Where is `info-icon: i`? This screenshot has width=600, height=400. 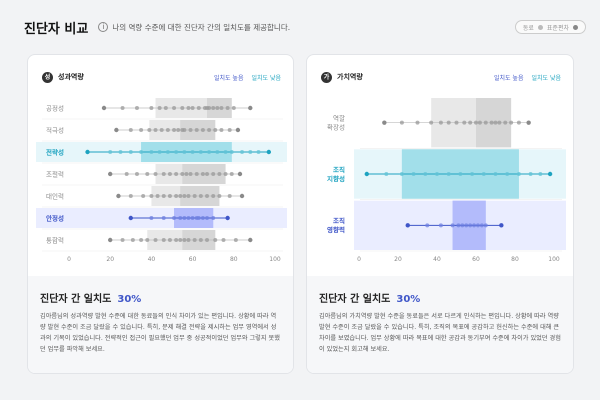 info-icon: i is located at coordinates (103, 27).